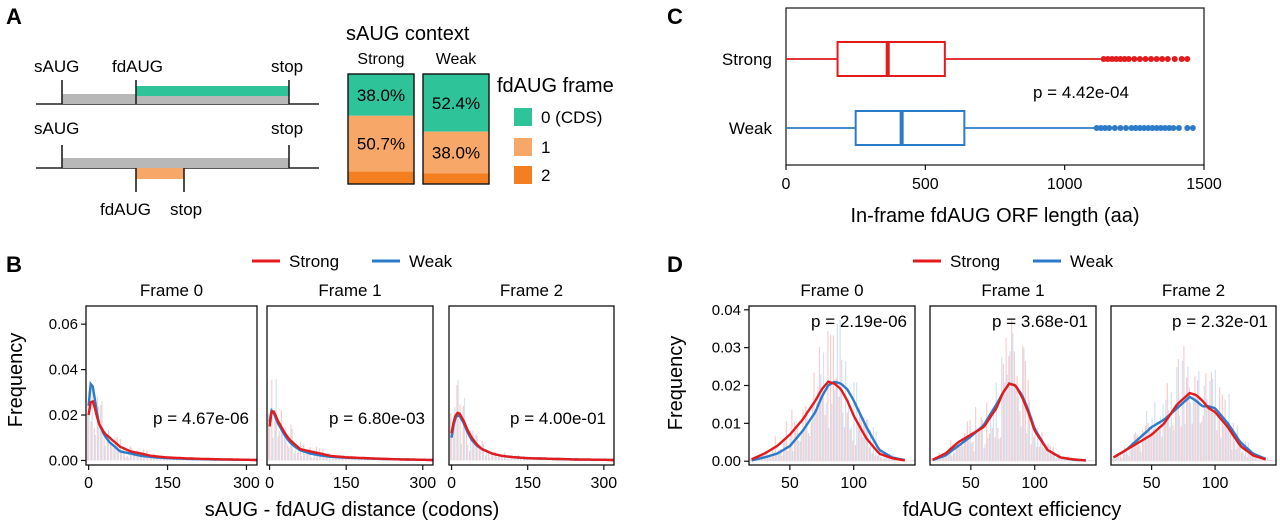 Image resolution: width=1280 pixels, height=521 pixels. I want to click on x-tick-label: 100, so click(1215, 483).